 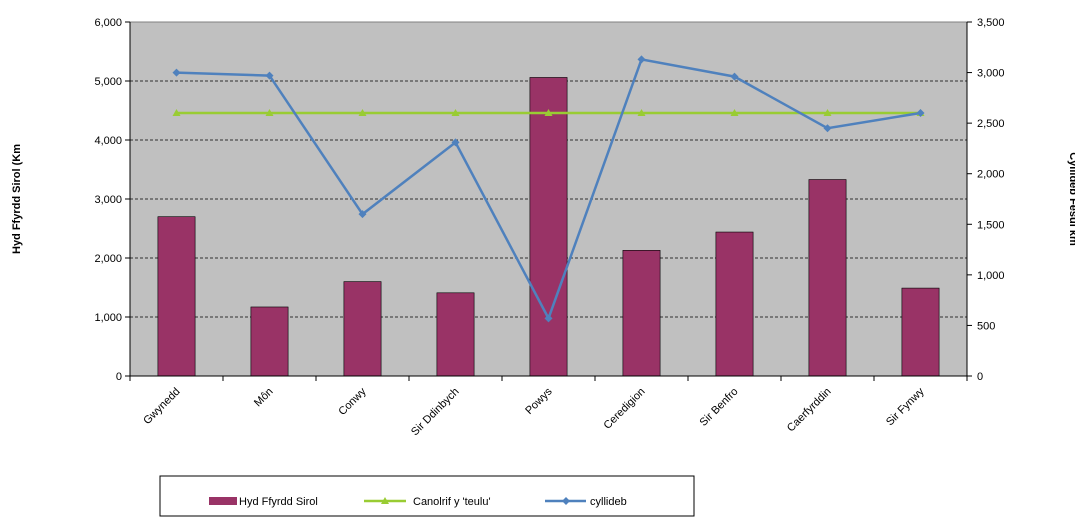 What do you see at coordinates (566, 501) in the screenshot?
I see `legend-marker-budget` at bounding box center [566, 501].